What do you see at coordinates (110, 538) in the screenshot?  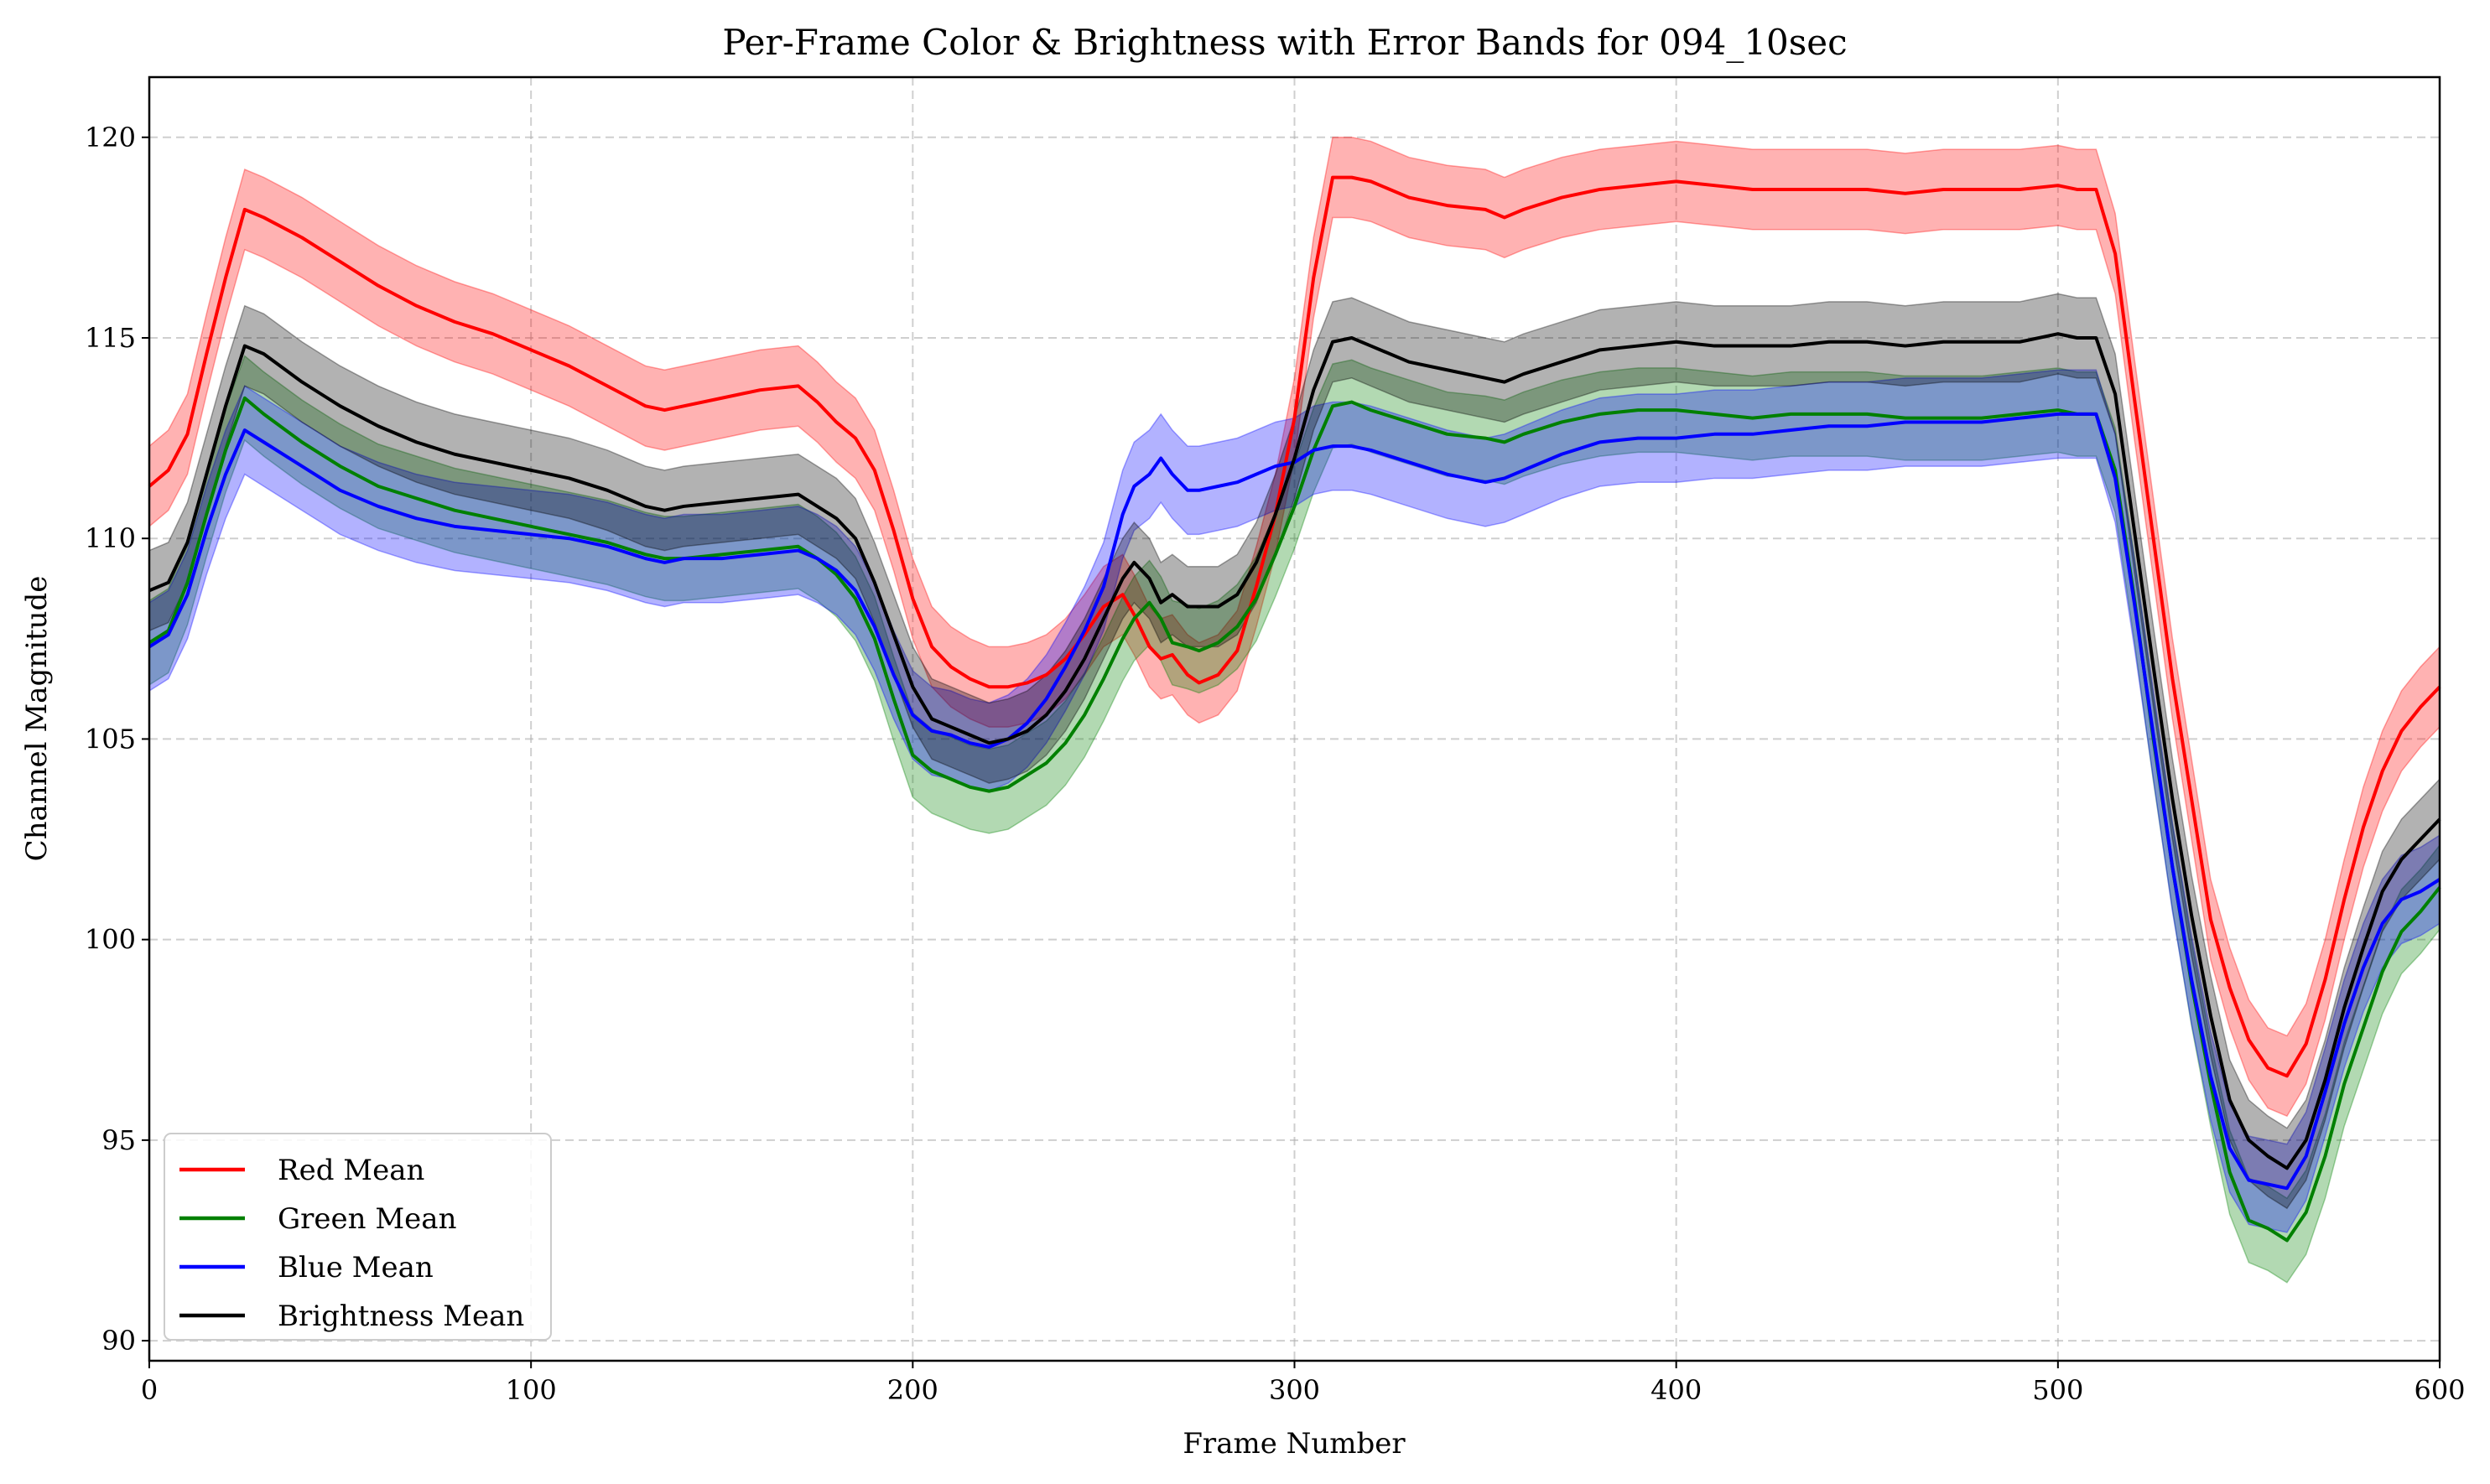 I see `y-tick-label: 110` at bounding box center [110, 538].